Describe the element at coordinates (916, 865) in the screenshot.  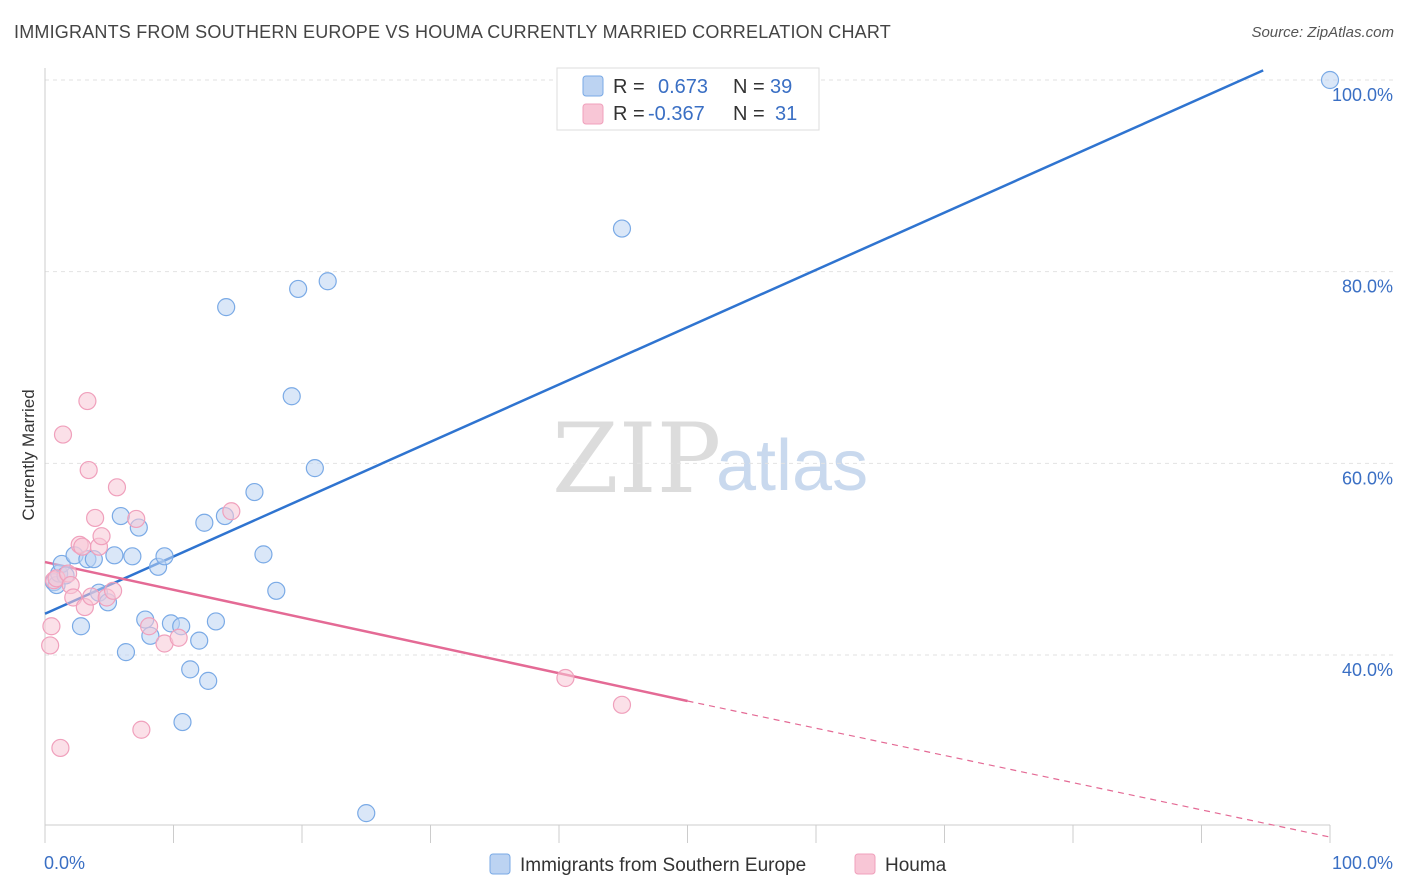
I see `series-legend-label-houma: Houma` at that location.